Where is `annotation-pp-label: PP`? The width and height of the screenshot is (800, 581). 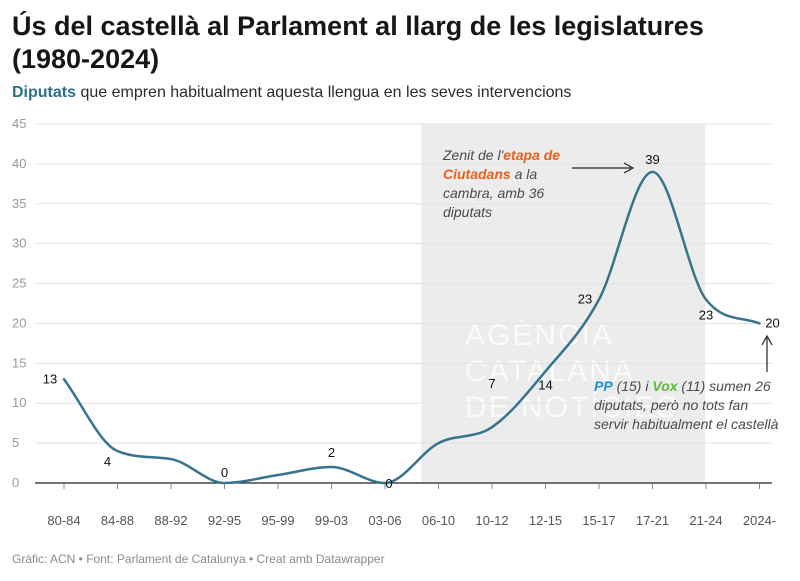
annotation-pp-label: PP is located at coordinates (603, 386).